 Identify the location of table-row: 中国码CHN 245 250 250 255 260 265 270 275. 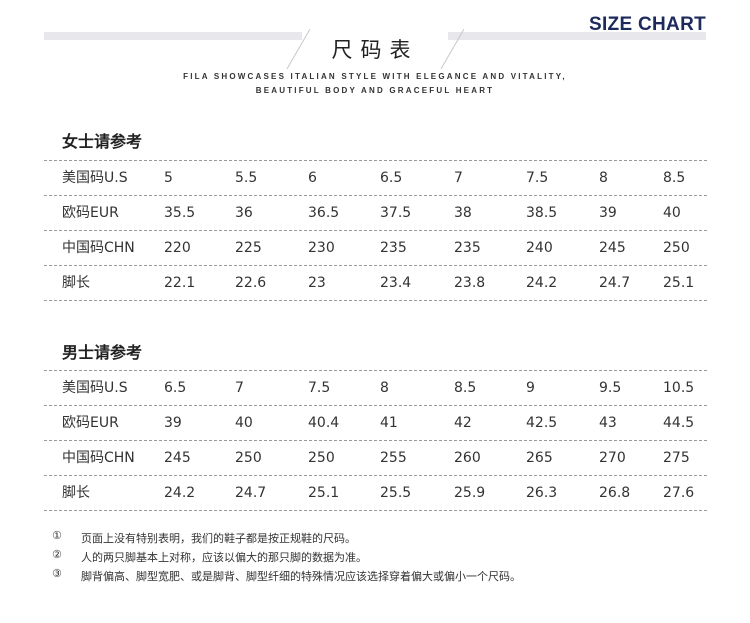
(375, 457).